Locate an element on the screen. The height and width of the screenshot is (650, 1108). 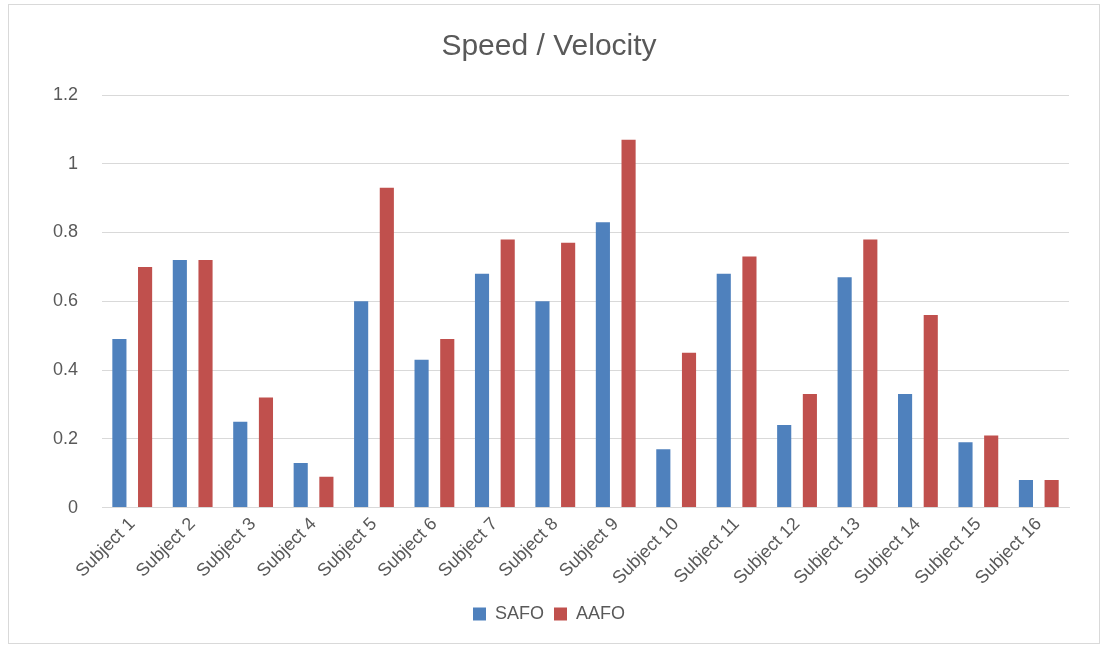
y-tick-label: 0.2 is located at coordinates (65, 437).